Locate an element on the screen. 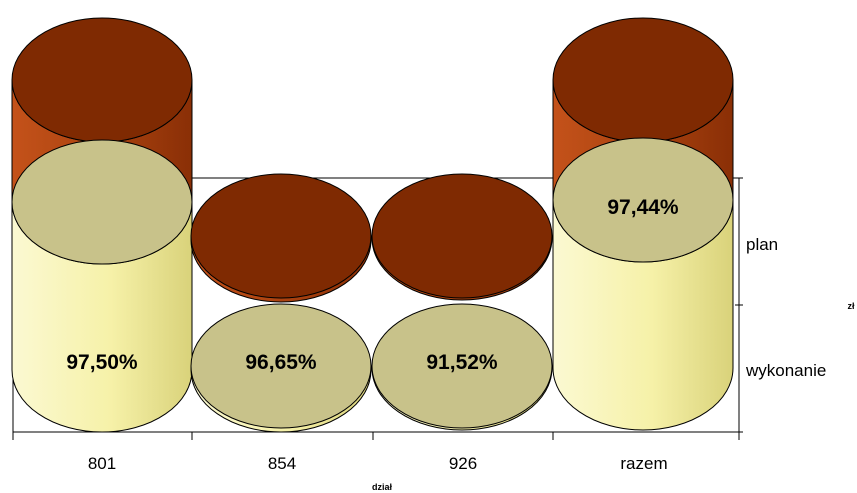 The image size is (857, 493). bar-plan-razem-top is located at coordinates (643, 80).